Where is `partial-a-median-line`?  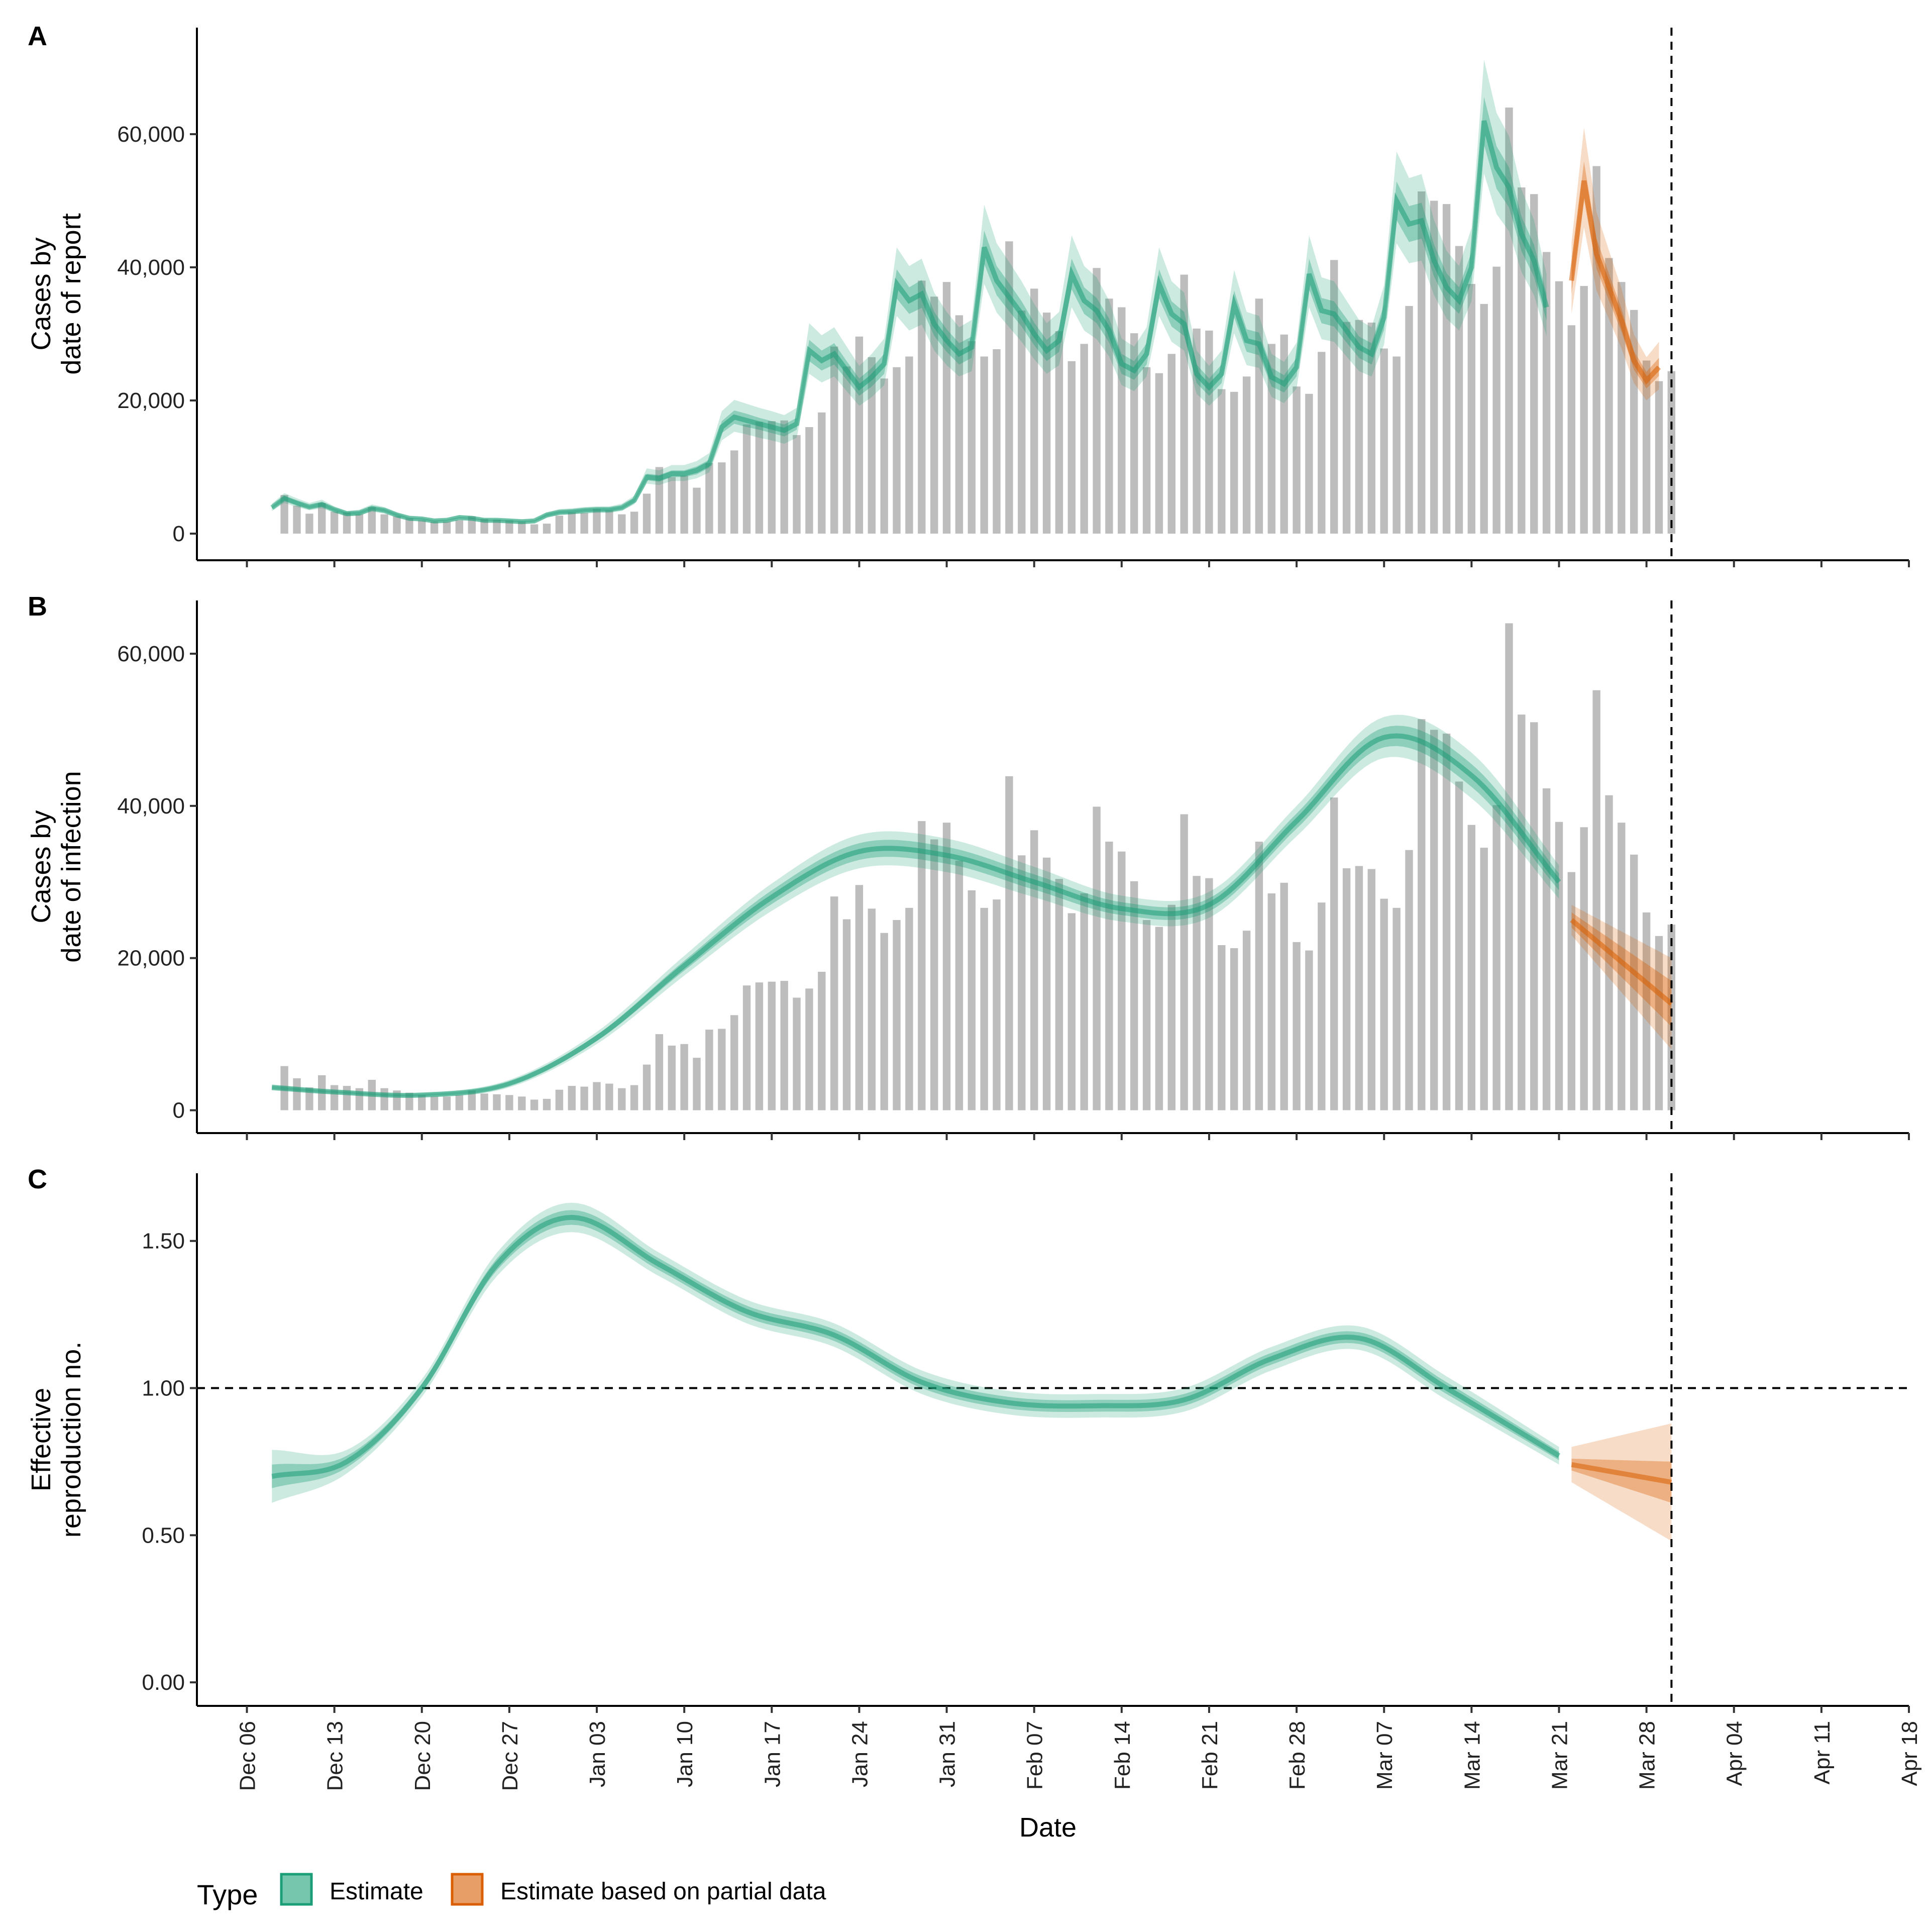 partial-a-median-line is located at coordinates (1615, 282).